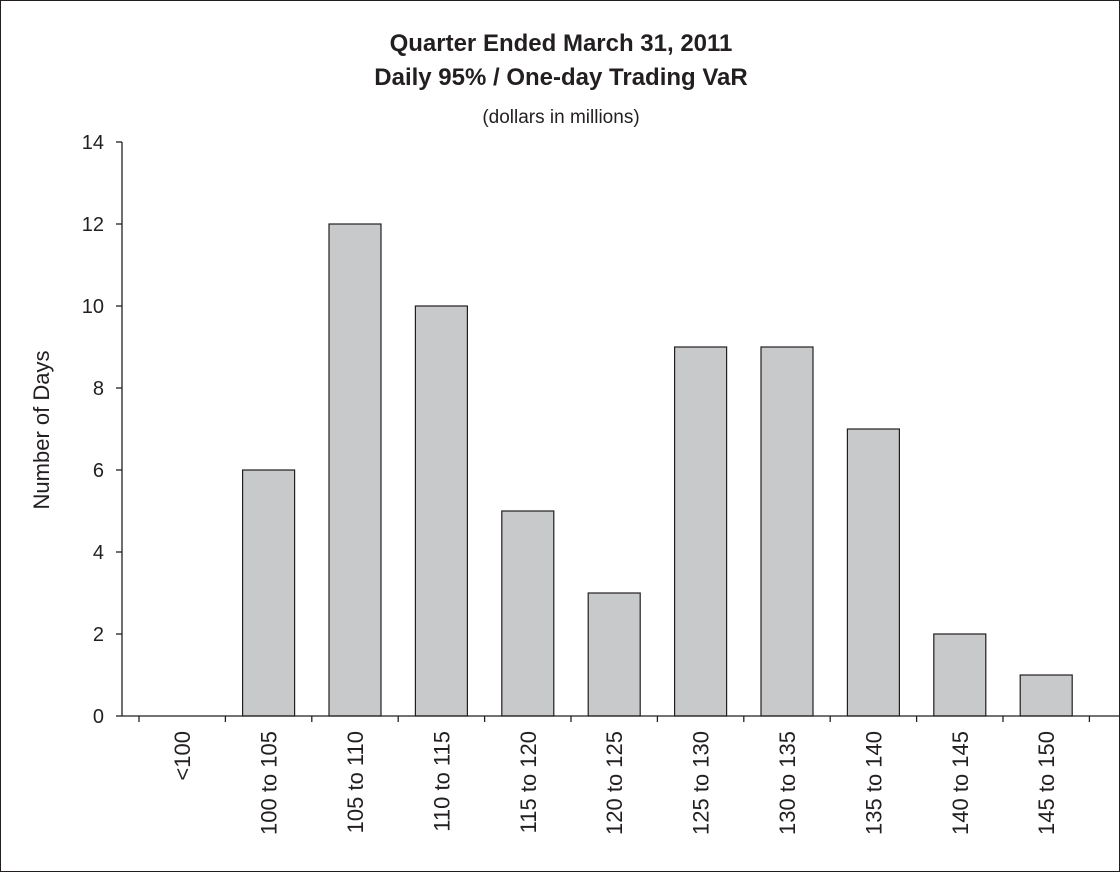 The width and height of the screenshot is (1120, 873). I want to click on y-axis-title: Number of Days, so click(41, 430).